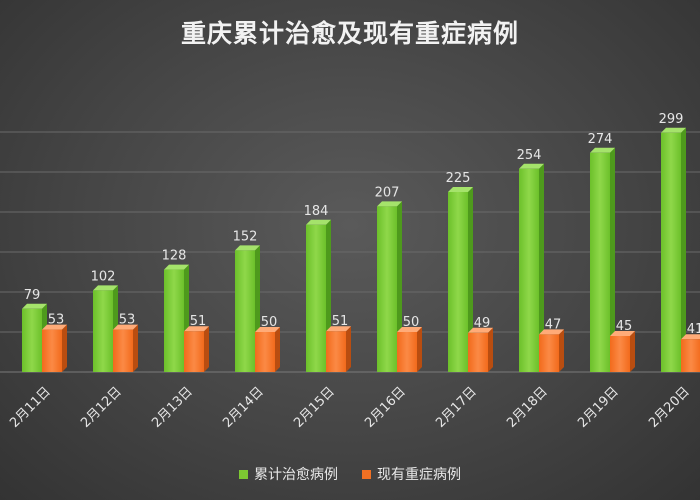 Image resolution: width=700 pixels, height=500 pixels. Describe the element at coordinates (243, 474) in the screenshot. I see `legend-swatch-cured` at that location.